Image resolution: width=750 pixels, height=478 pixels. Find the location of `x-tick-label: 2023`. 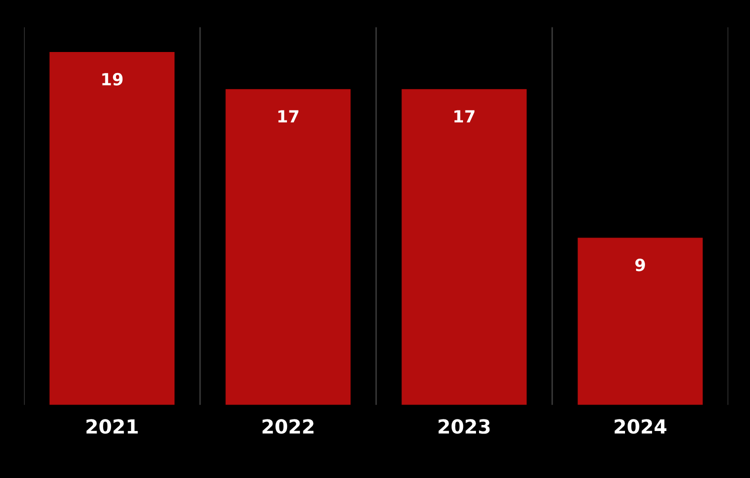

x-tick-label: 2023 is located at coordinates (464, 426).